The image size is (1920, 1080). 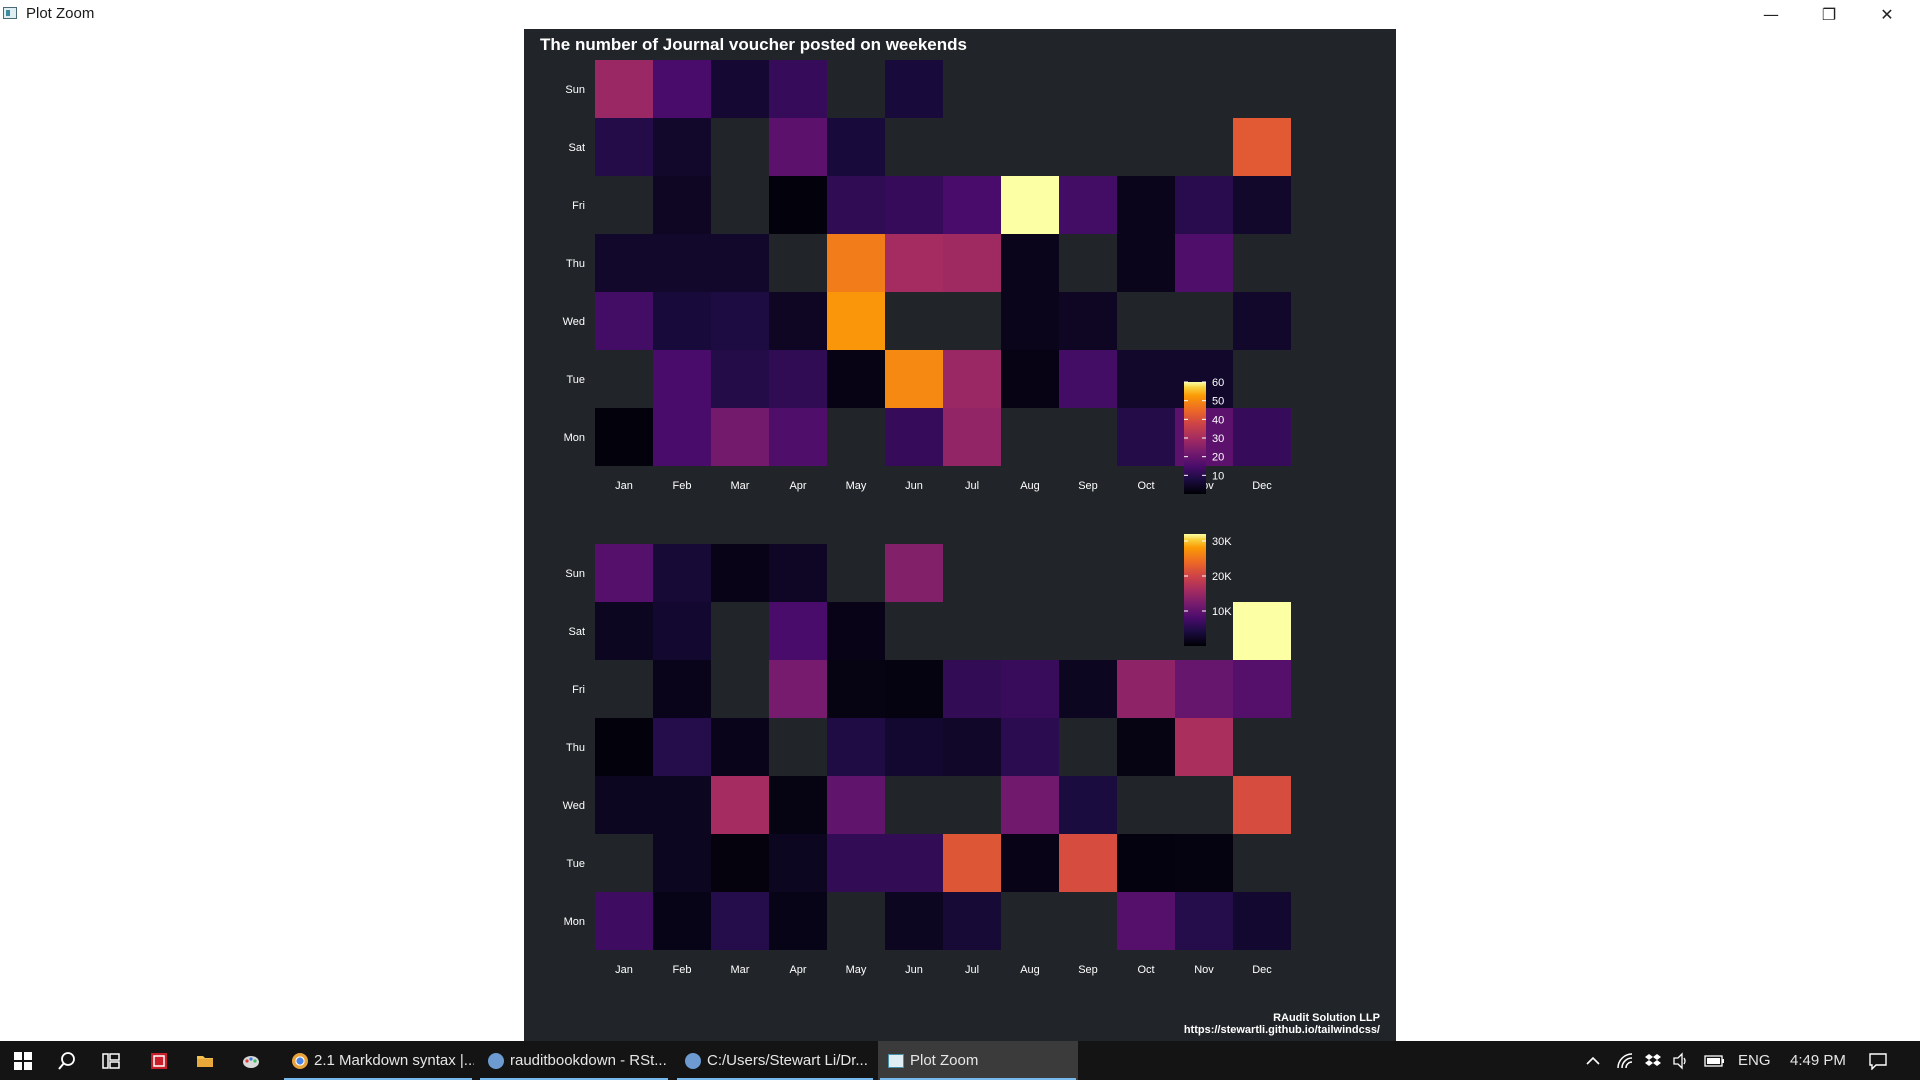 I want to click on x-tick-label: Oct, so click(x=1145, y=486).